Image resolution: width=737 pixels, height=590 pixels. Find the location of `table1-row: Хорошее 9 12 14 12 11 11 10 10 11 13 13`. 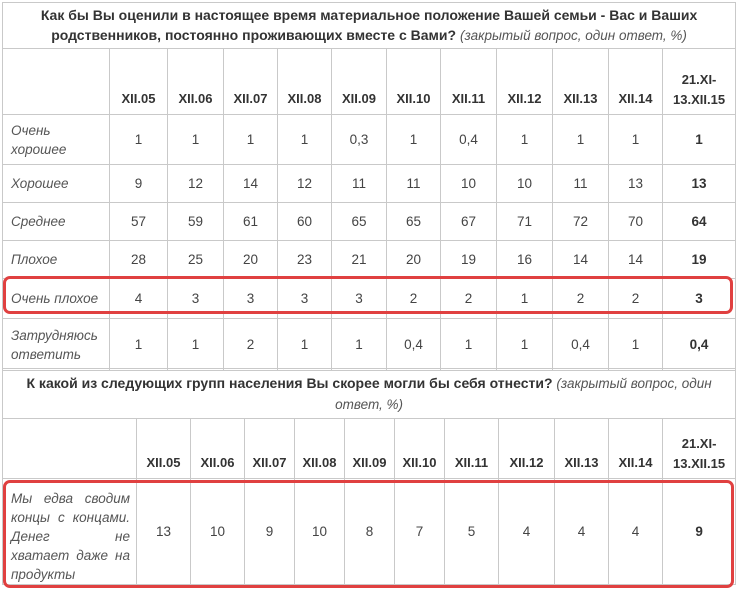

table1-row: Хорошее 9 12 14 12 11 11 10 10 11 13 13 is located at coordinates (369, 183).